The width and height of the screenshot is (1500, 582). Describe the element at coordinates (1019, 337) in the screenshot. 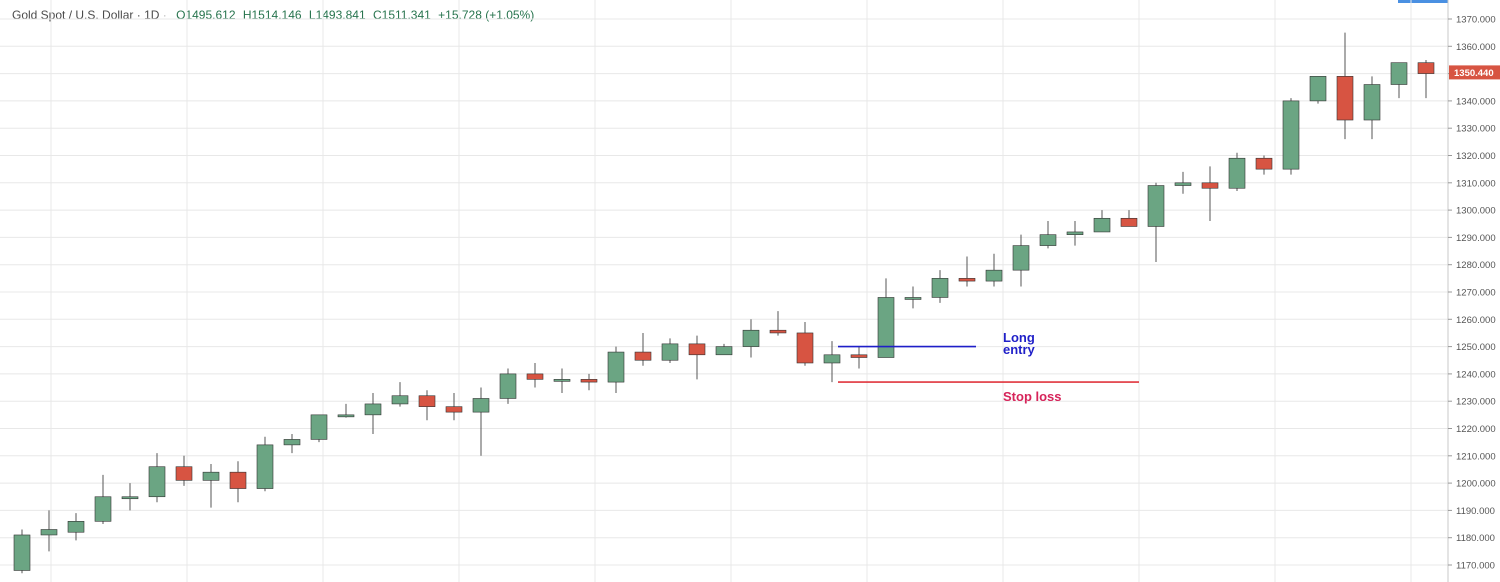

I see `long-entry-label-line1: Long` at that location.